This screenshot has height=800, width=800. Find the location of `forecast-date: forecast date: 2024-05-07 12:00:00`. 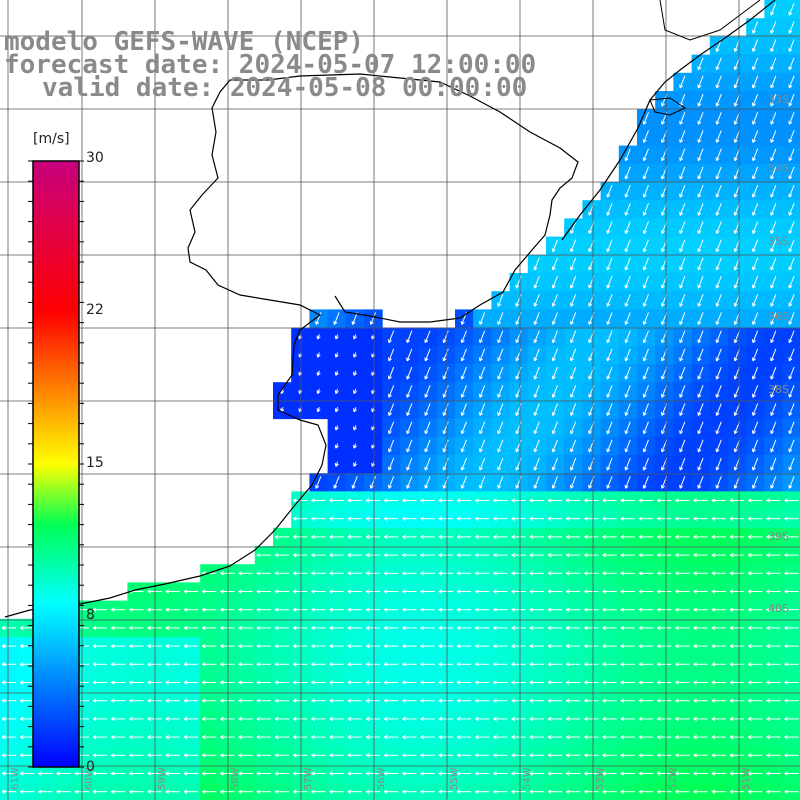

forecast-date: forecast date: 2024-05-07 12:00:00 is located at coordinates (270, 65).